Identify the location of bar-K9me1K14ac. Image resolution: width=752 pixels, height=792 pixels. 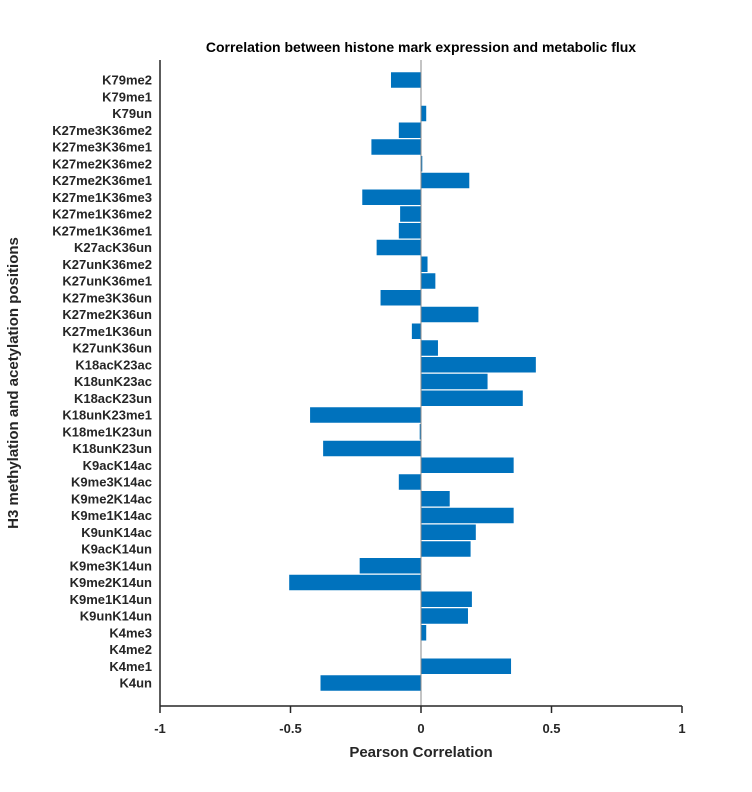
(467, 515).